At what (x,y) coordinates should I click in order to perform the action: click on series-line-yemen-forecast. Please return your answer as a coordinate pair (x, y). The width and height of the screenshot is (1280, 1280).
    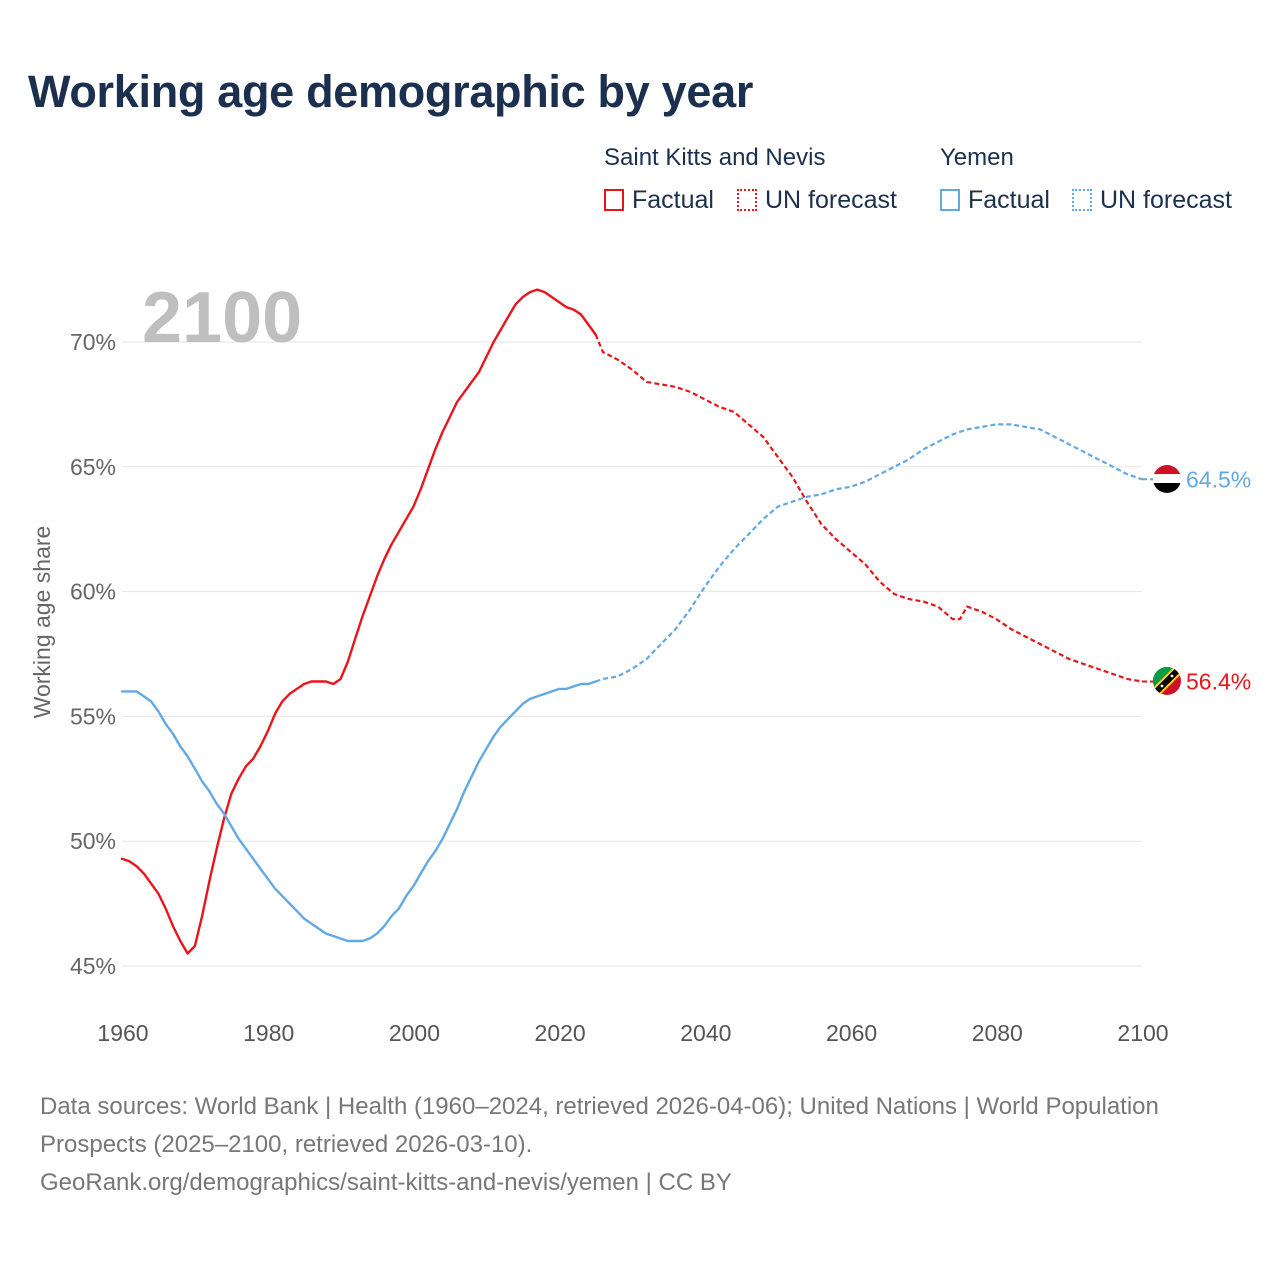
    Looking at the image, I should click on (869, 553).